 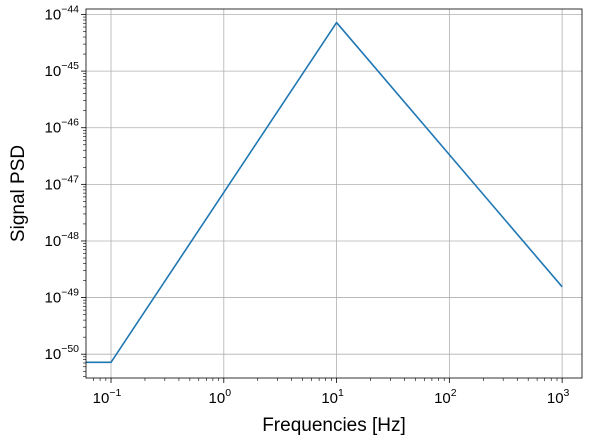 I want to click on y-tick-label: 10−47, so click(x=62, y=183).